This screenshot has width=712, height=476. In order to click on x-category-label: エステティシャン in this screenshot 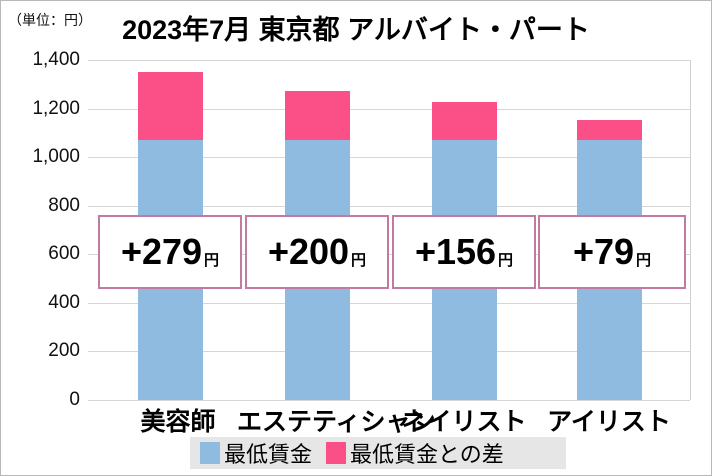, I will do `click(336, 422)`.